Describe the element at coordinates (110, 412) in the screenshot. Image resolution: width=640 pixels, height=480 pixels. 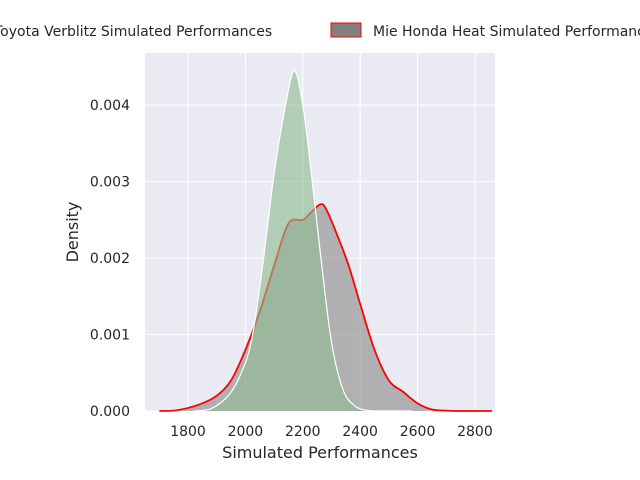
I see `y-tick-label: 0.000` at that location.